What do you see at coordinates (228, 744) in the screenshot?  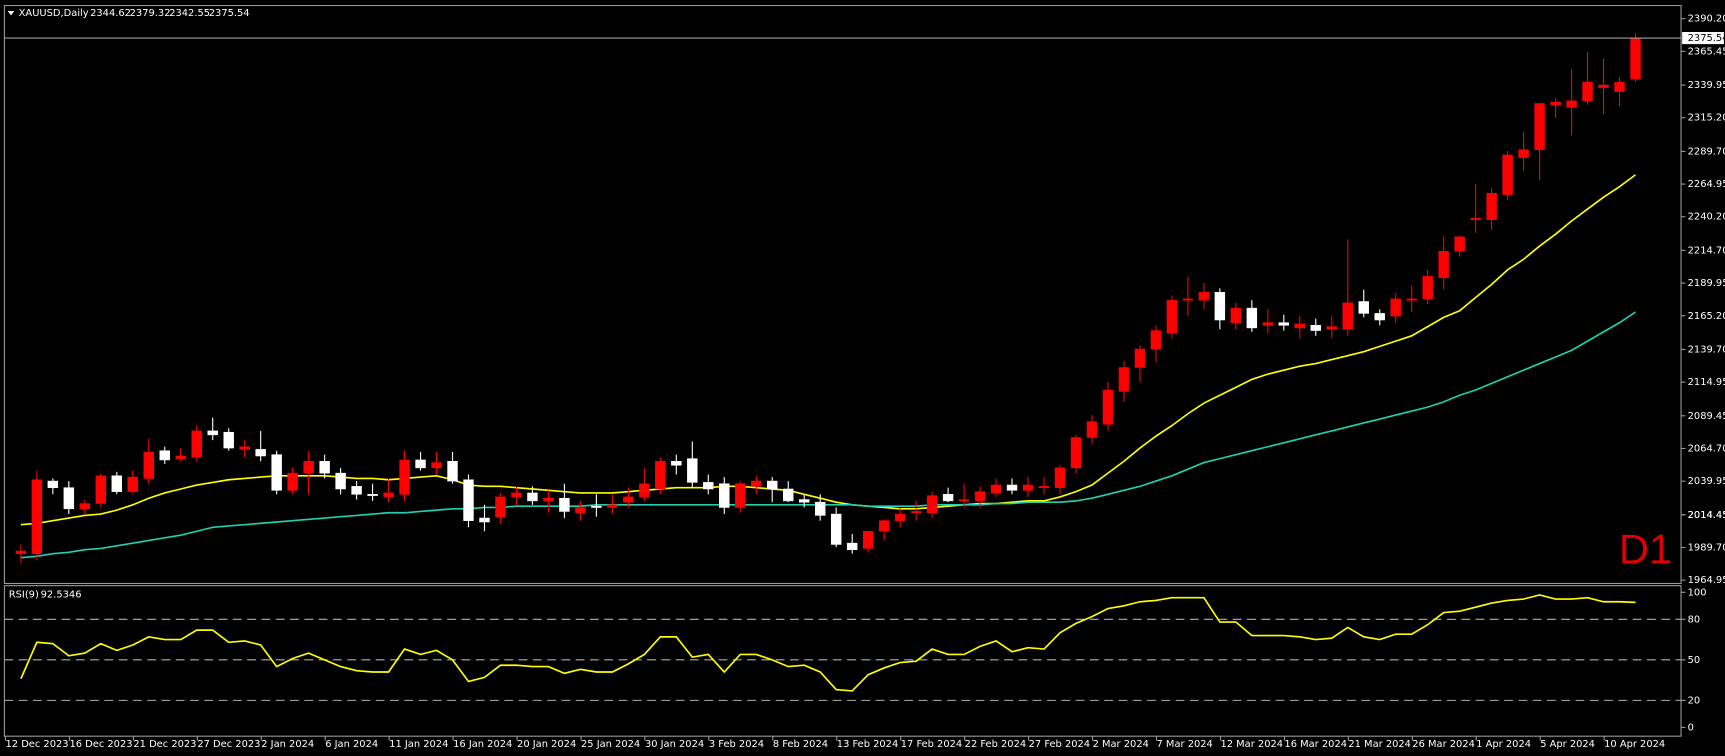 I see `x-tick-label: 27 Dec 2023` at bounding box center [228, 744].